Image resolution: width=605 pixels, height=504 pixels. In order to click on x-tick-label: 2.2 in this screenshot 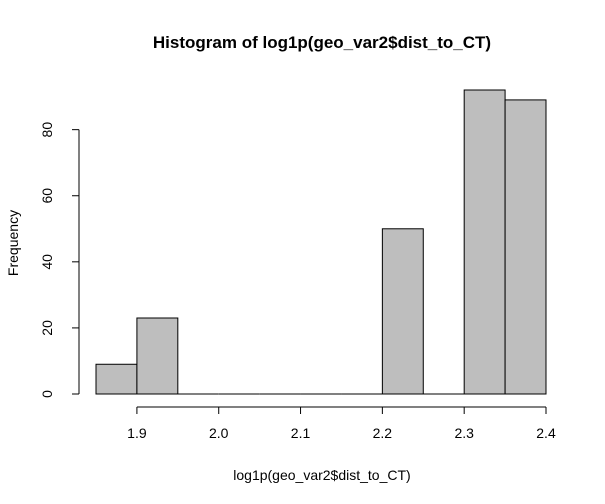, I will do `click(383, 433)`.